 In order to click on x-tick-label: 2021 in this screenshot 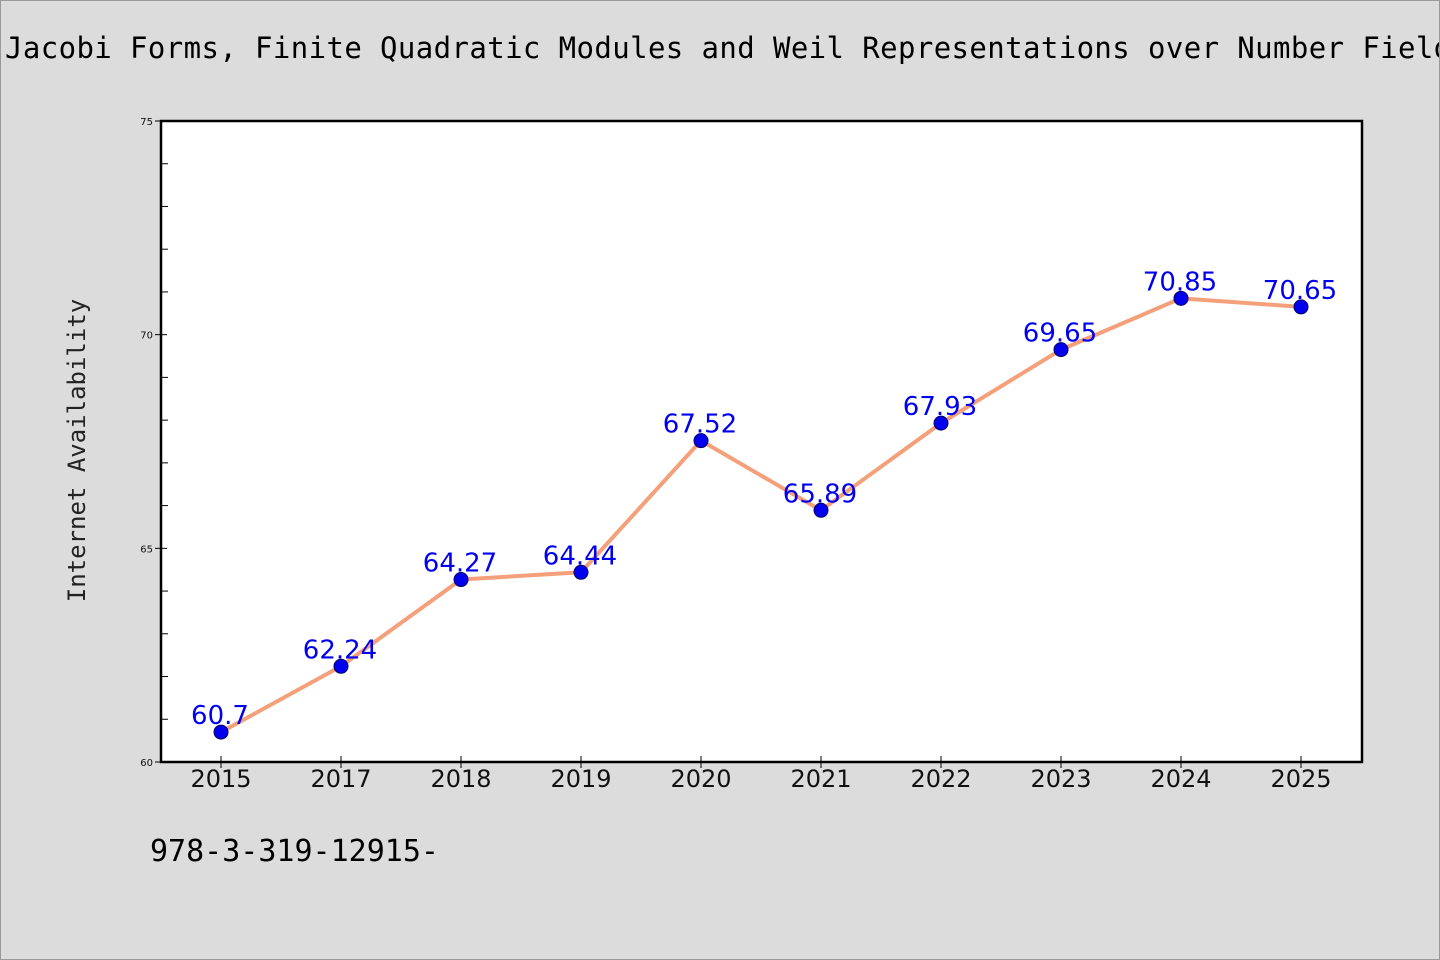, I will do `click(820, 779)`.